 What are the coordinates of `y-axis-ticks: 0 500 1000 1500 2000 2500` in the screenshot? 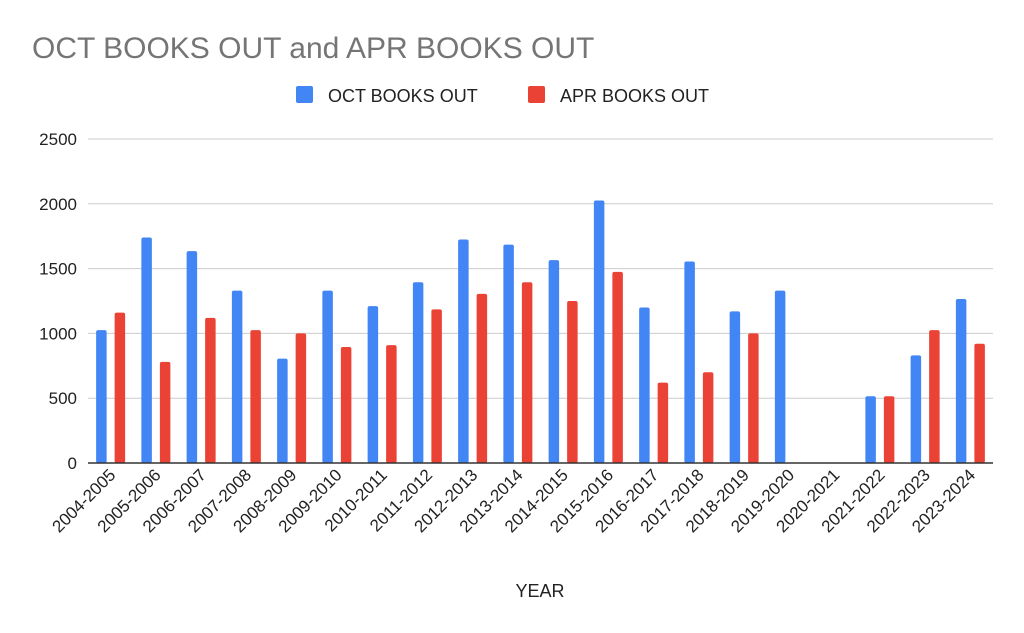 It's located at (58, 301).